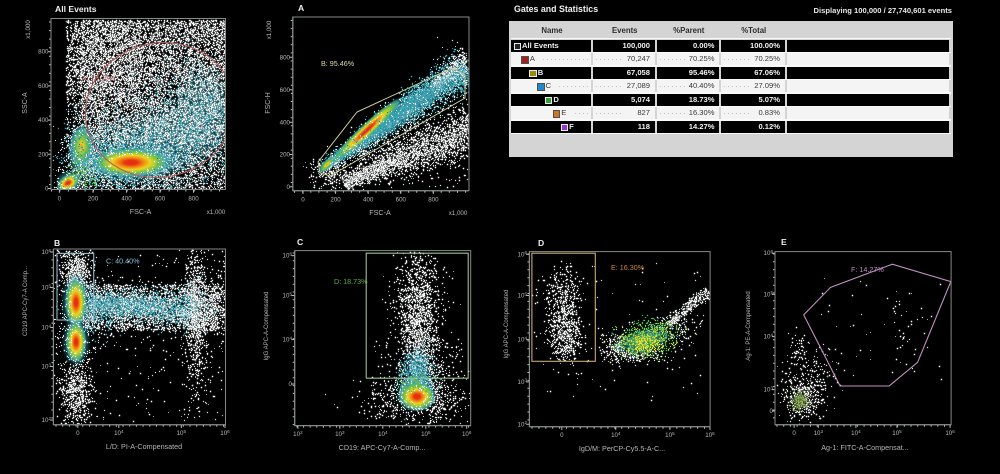 The image size is (1000, 474). I want to click on svg-text: C, so click(300, 242).